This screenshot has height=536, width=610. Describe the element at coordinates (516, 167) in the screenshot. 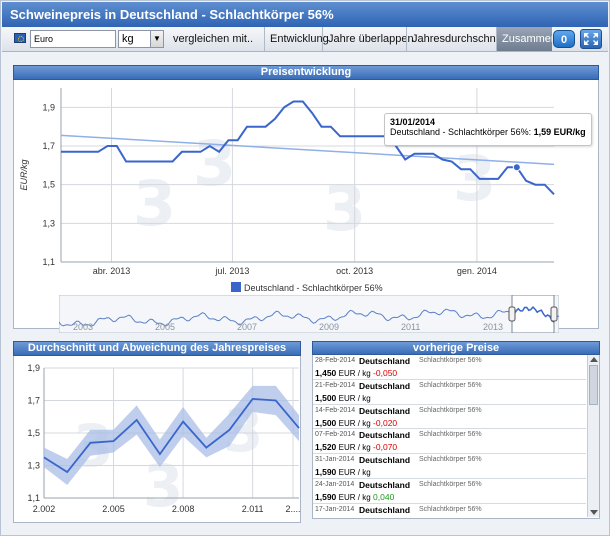

I see `highlighted-point` at that location.